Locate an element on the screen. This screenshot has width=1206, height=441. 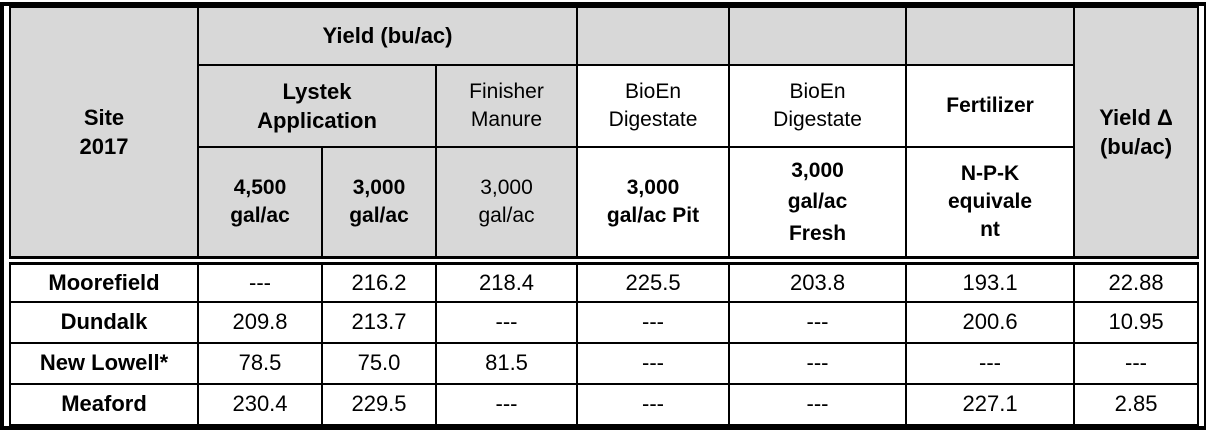
header-bioen-digestate-pit: BioEn Digestate is located at coordinates (653, 106).